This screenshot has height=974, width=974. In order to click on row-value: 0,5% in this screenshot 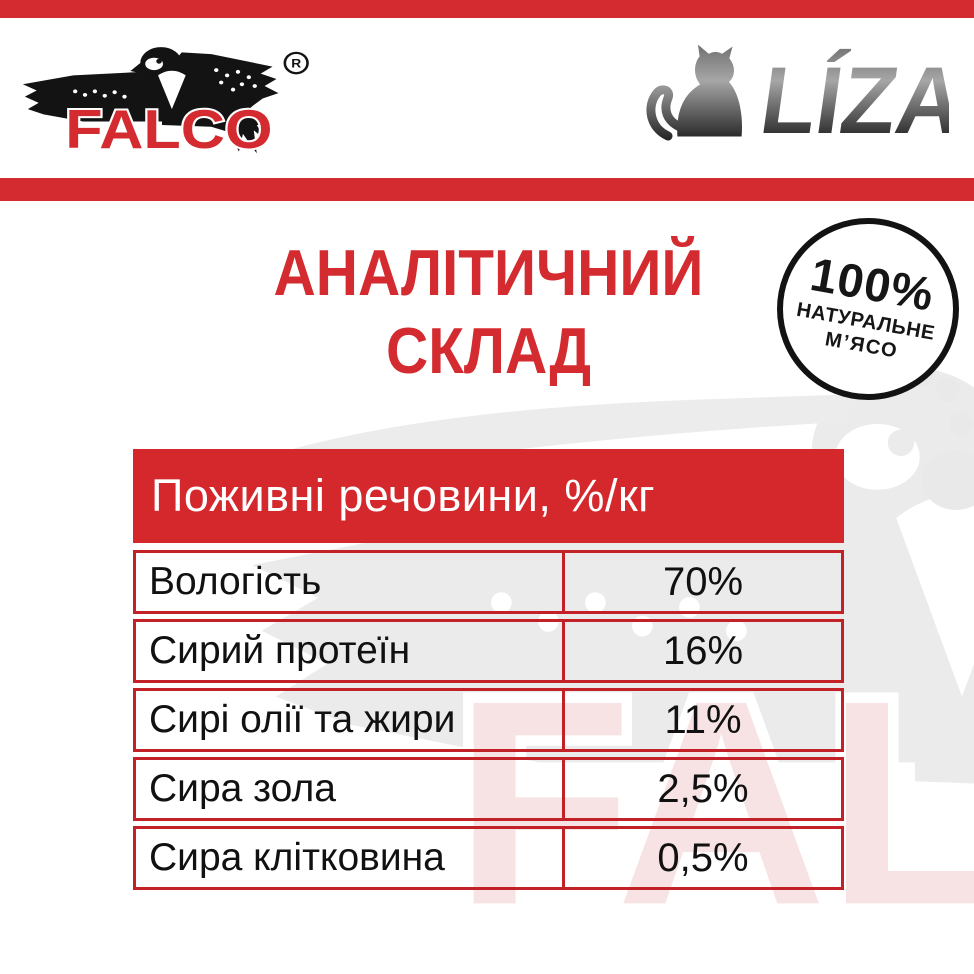, I will do `click(701, 858)`.